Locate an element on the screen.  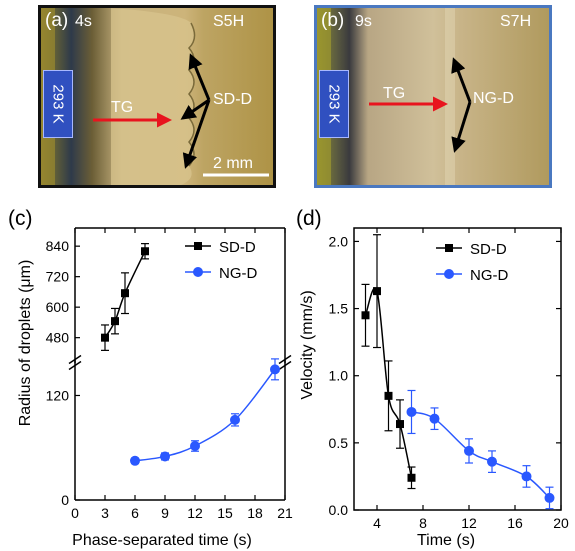
panel-a-label: (a) is located at coordinates (57, 20).